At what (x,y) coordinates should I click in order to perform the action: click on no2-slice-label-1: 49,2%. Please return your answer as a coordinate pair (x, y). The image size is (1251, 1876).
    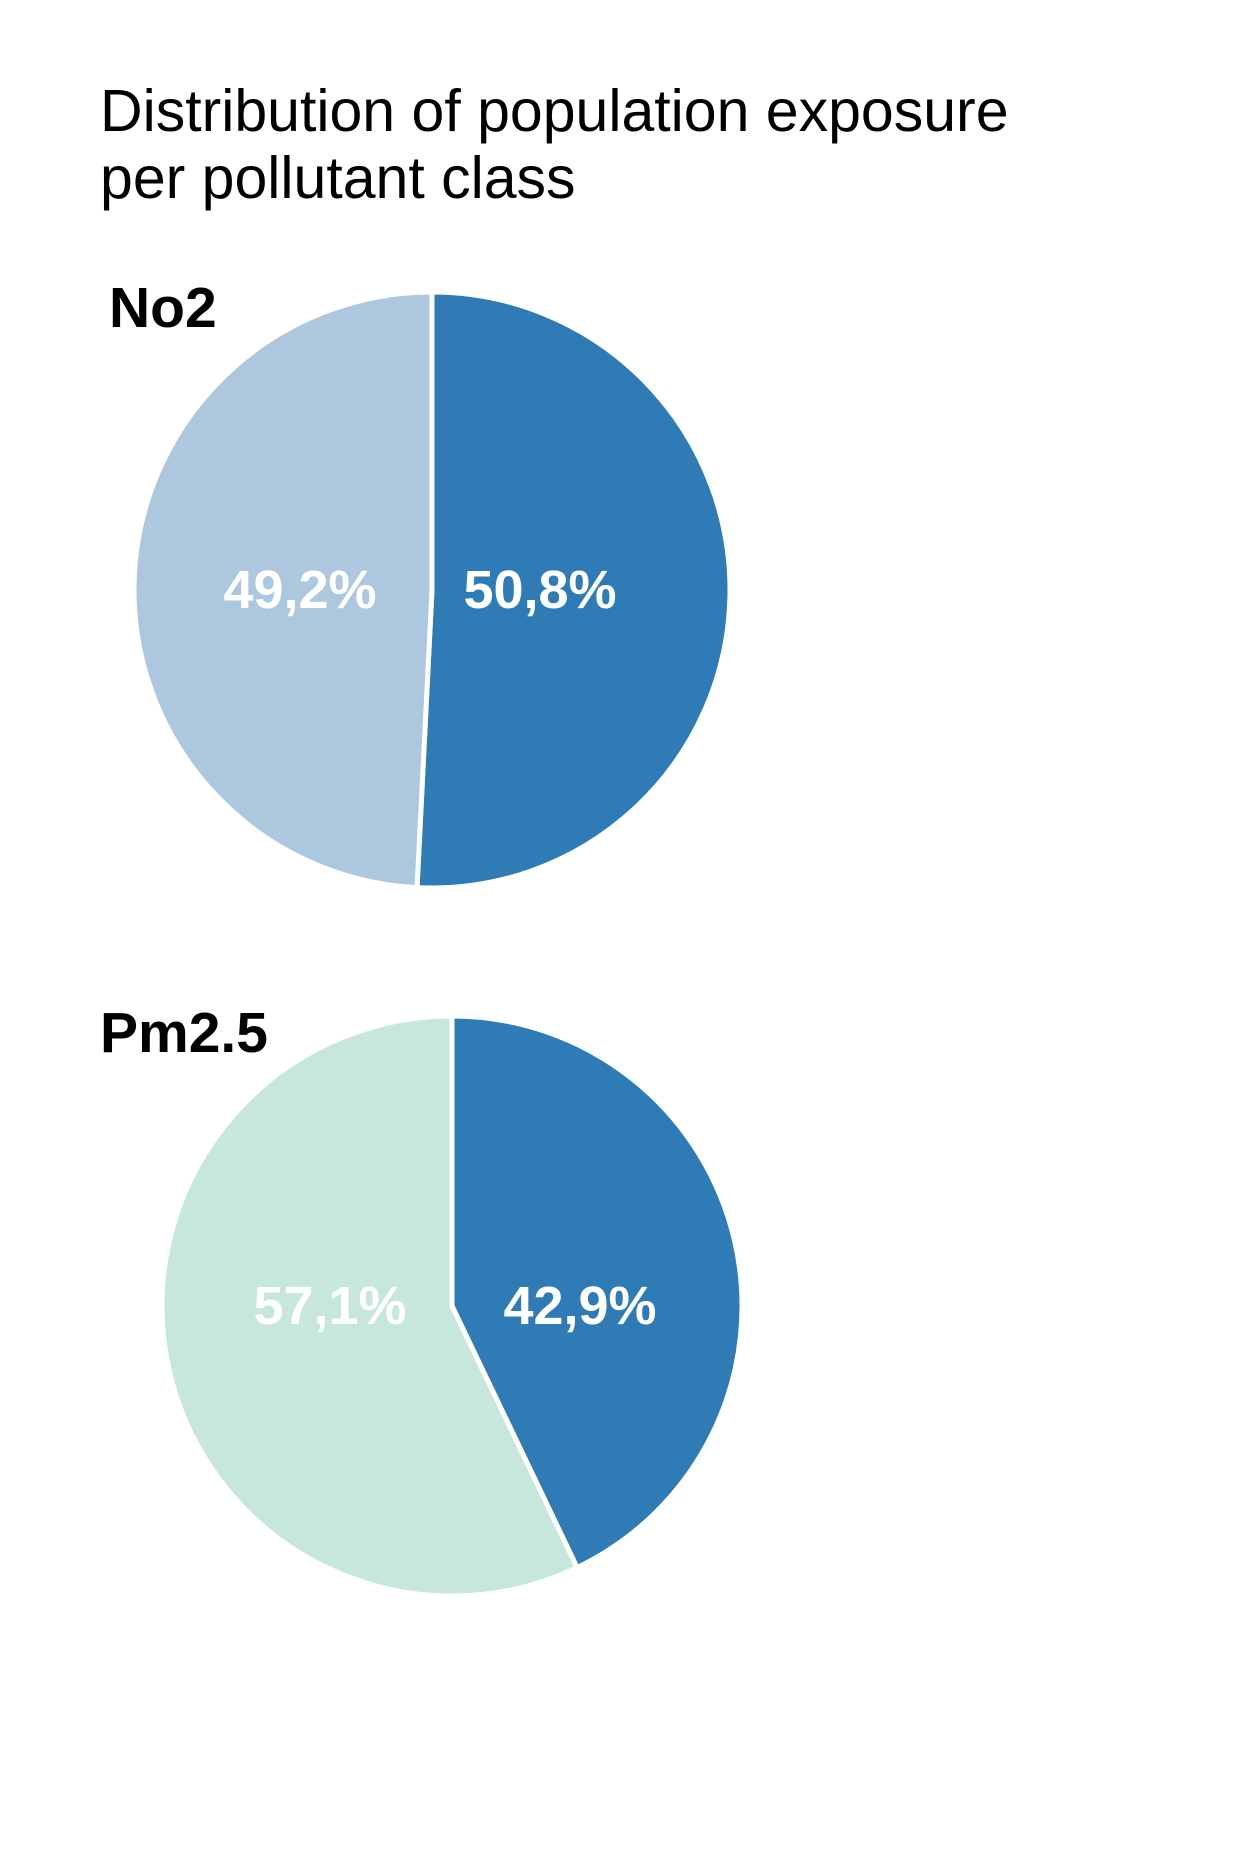
    Looking at the image, I should click on (299, 590).